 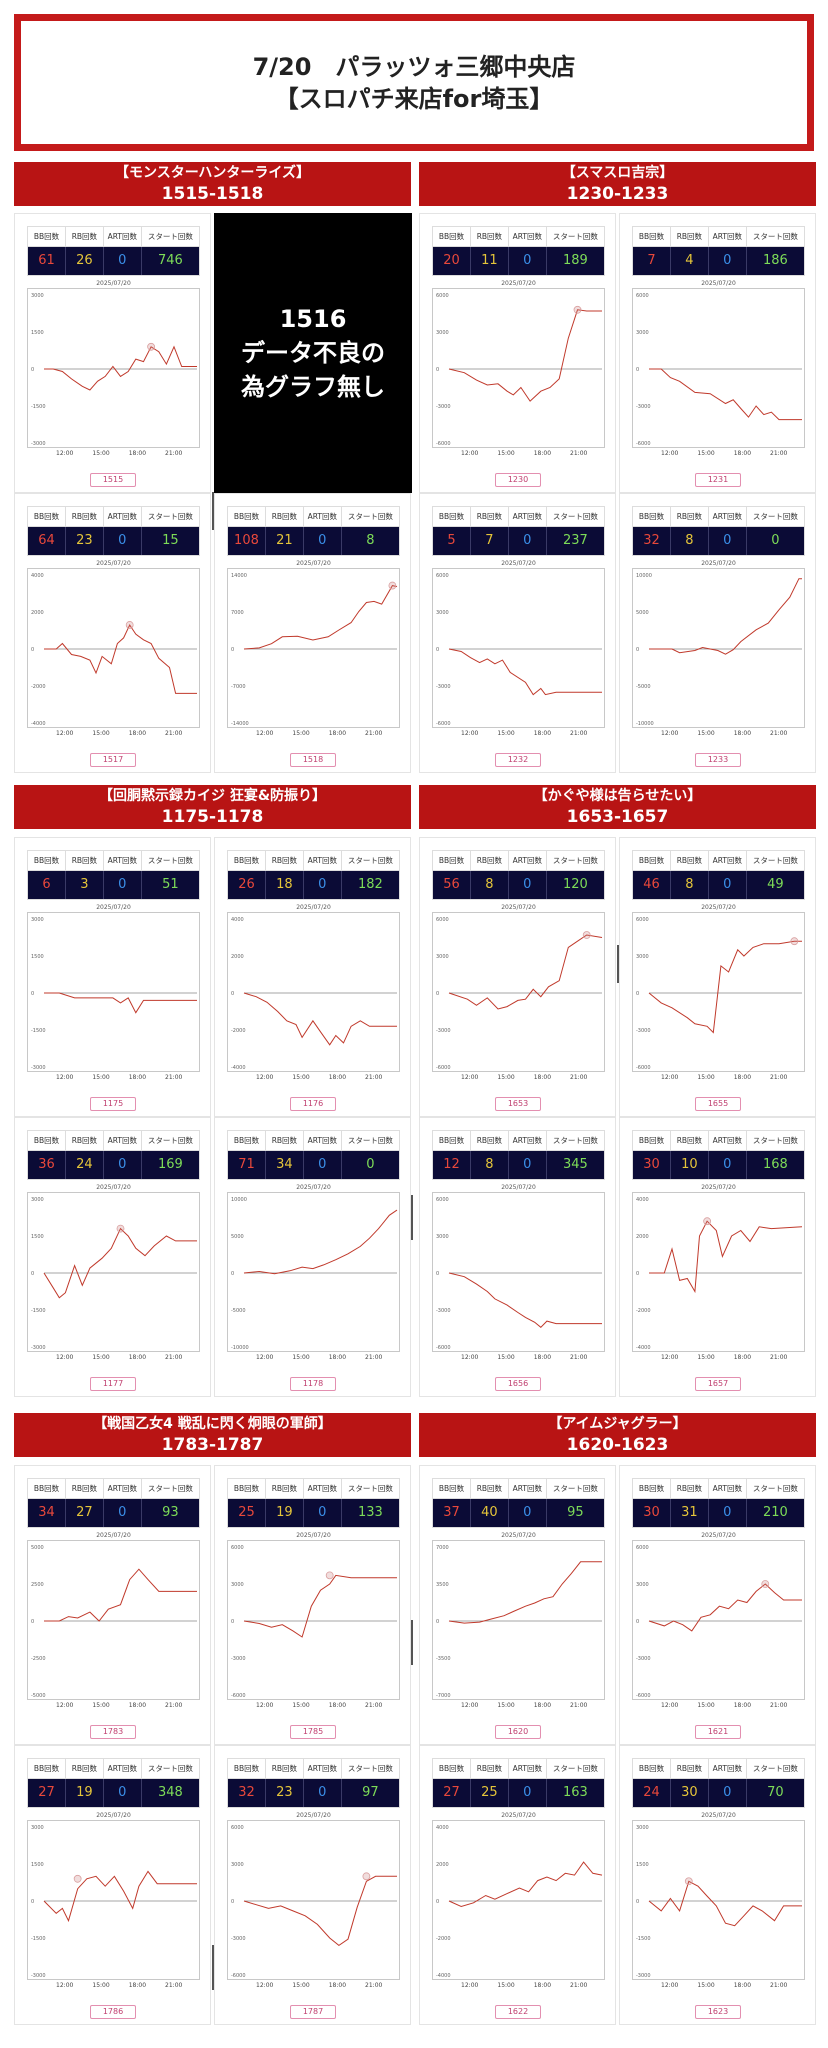 What do you see at coordinates (113, 1165) in the screenshot?
I see `stat-value-row: 36 24 0 169` at bounding box center [113, 1165].